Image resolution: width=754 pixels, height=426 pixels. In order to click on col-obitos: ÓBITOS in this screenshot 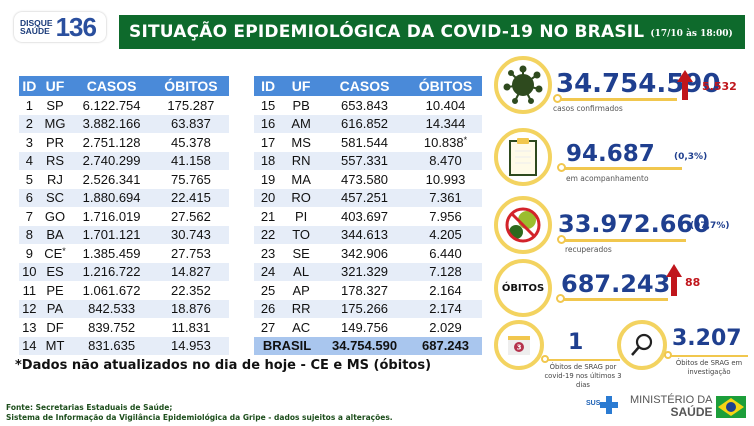, I will do `click(190, 86)`.